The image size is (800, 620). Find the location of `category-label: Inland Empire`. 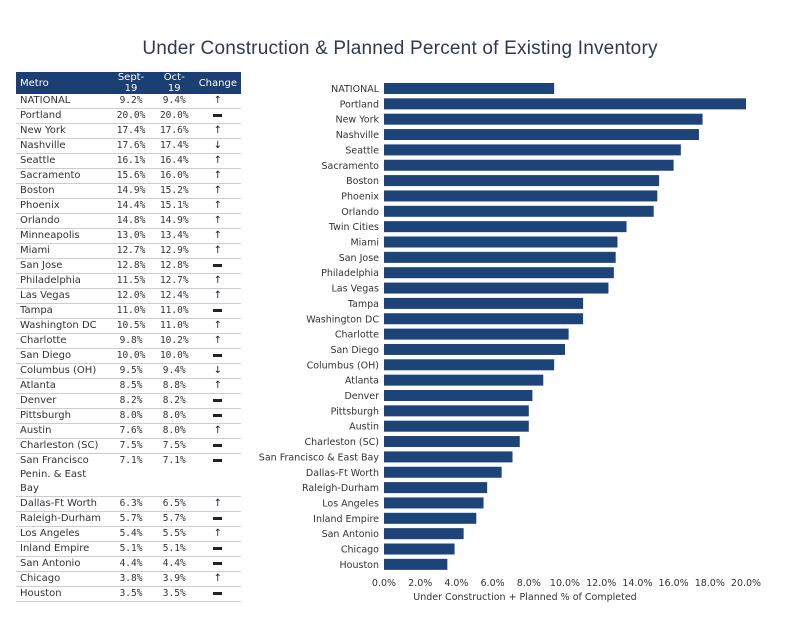

category-label: Inland Empire is located at coordinates (346, 519).